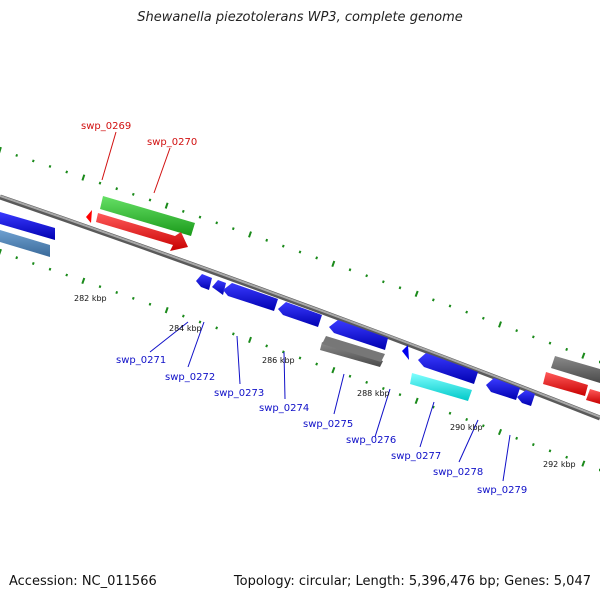 This screenshot has height=600, width=600. What do you see at coordinates (27, 226) in the screenshot?
I see `gene-left-blue-top` at bounding box center [27, 226].